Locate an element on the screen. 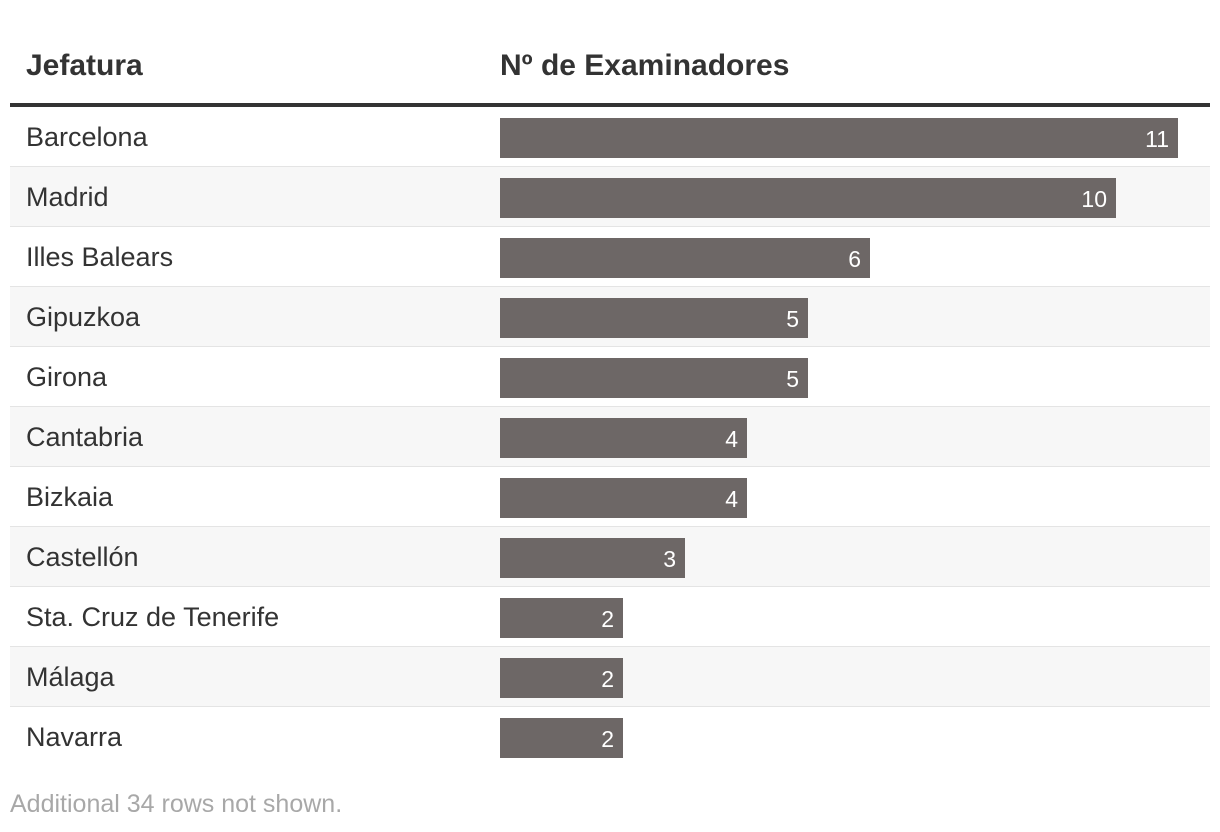  row-label: Navarra is located at coordinates (74, 737).